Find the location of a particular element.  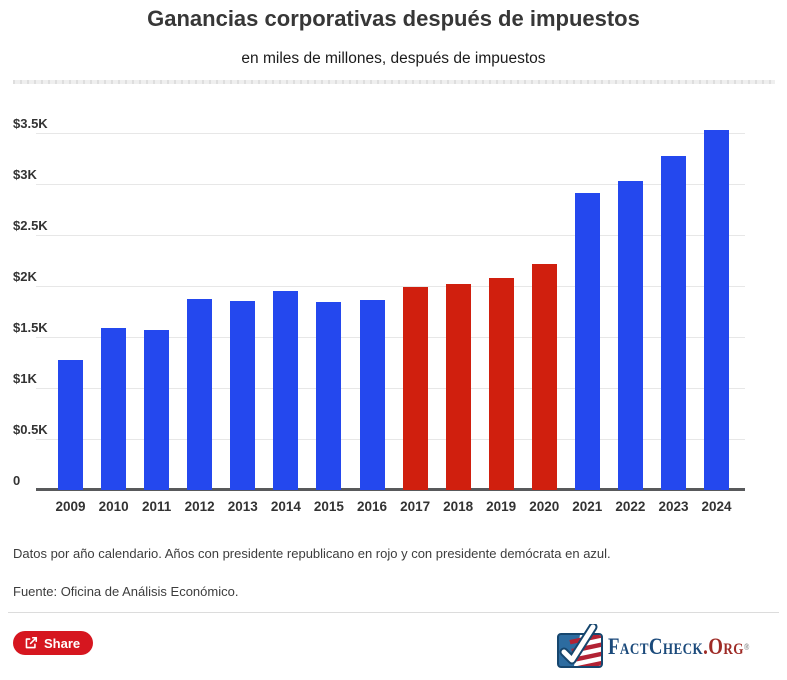

logo-text-factcheck: FactCheck is located at coordinates (656, 646).